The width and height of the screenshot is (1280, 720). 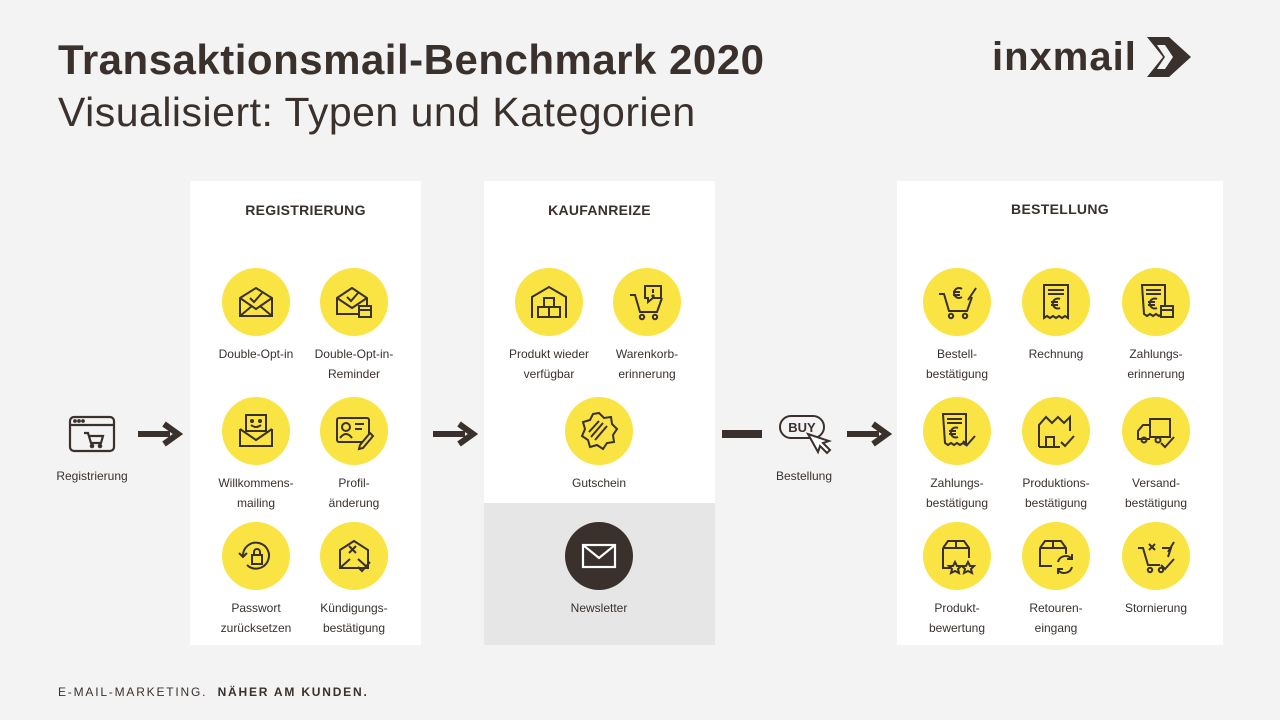 I want to click on connector-dash, so click(x=742, y=434).